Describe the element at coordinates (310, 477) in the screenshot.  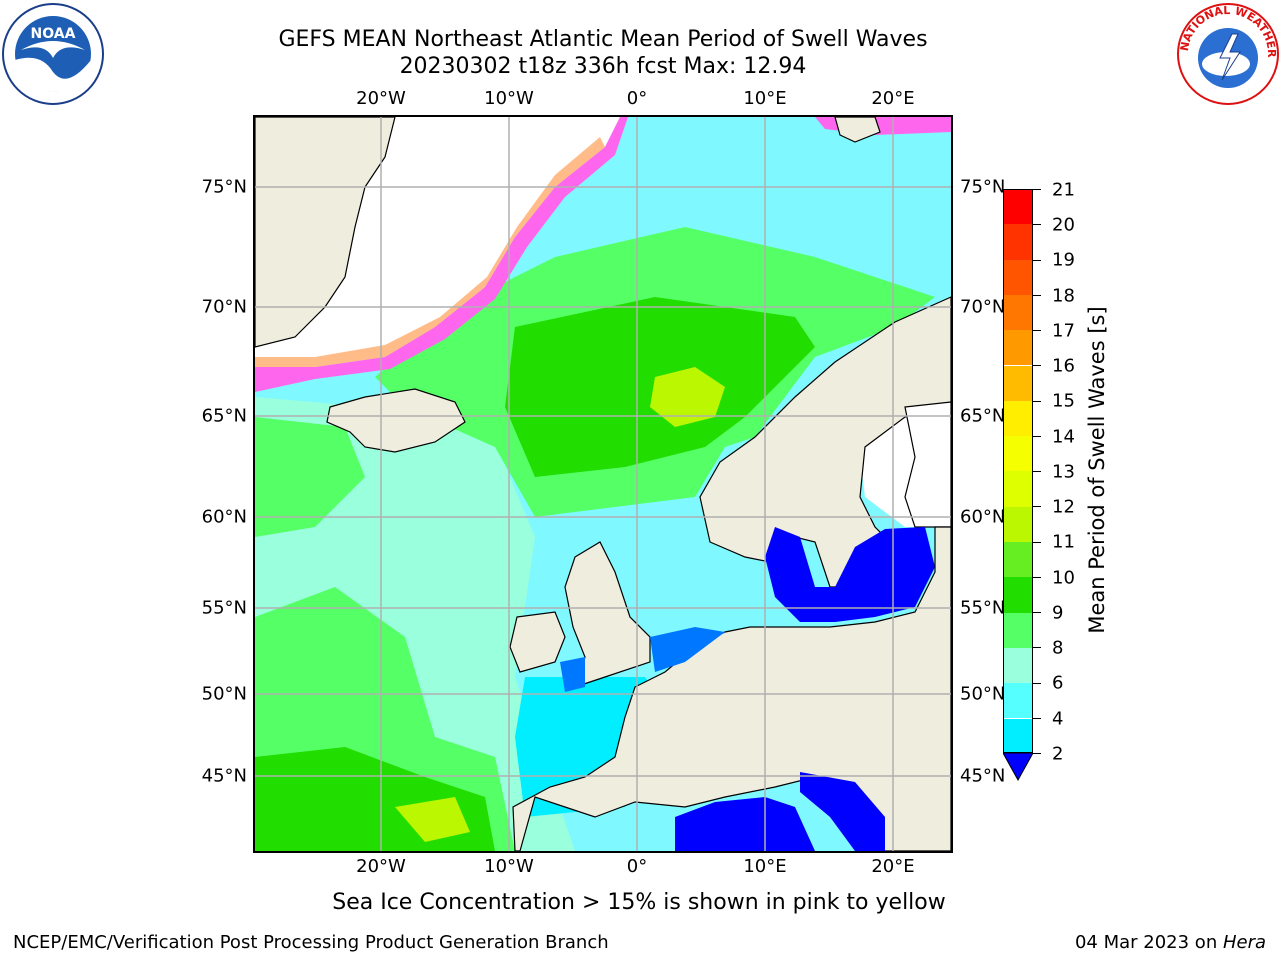
I see `field-zone-green-west` at that location.